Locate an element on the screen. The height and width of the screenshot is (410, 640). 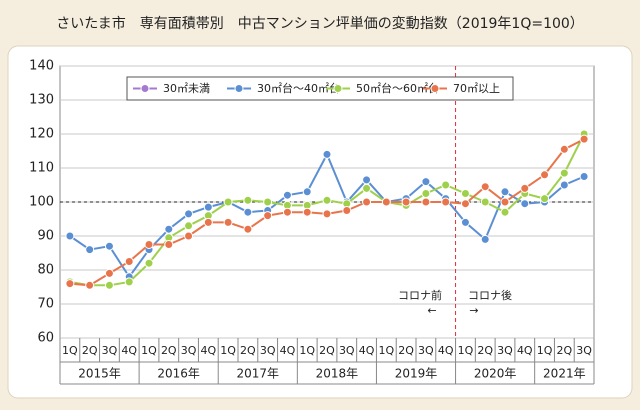
annotation: コロナ後 is located at coordinates (490, 295).